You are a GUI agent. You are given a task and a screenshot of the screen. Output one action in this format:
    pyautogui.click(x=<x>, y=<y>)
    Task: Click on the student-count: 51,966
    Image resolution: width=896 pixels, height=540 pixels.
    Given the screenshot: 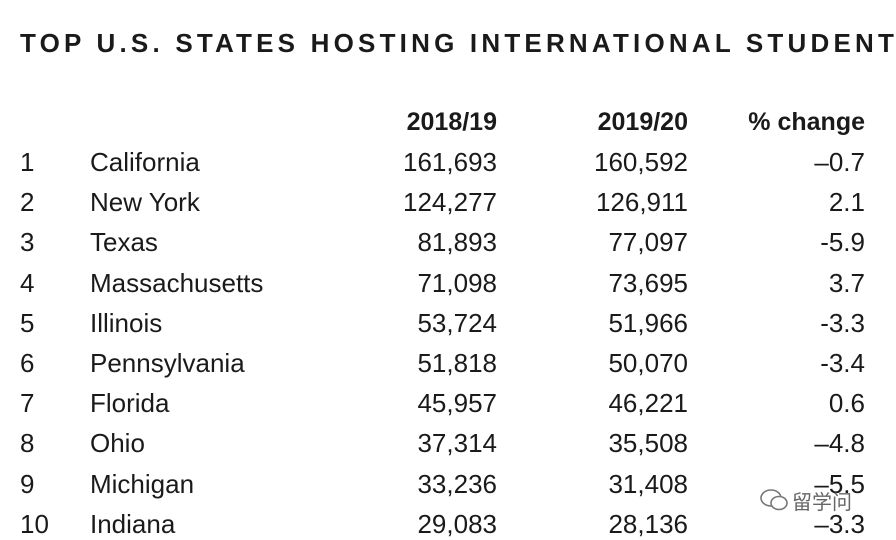 What is the action you would take?
    pyautogui.click(x=648, y=322)
    